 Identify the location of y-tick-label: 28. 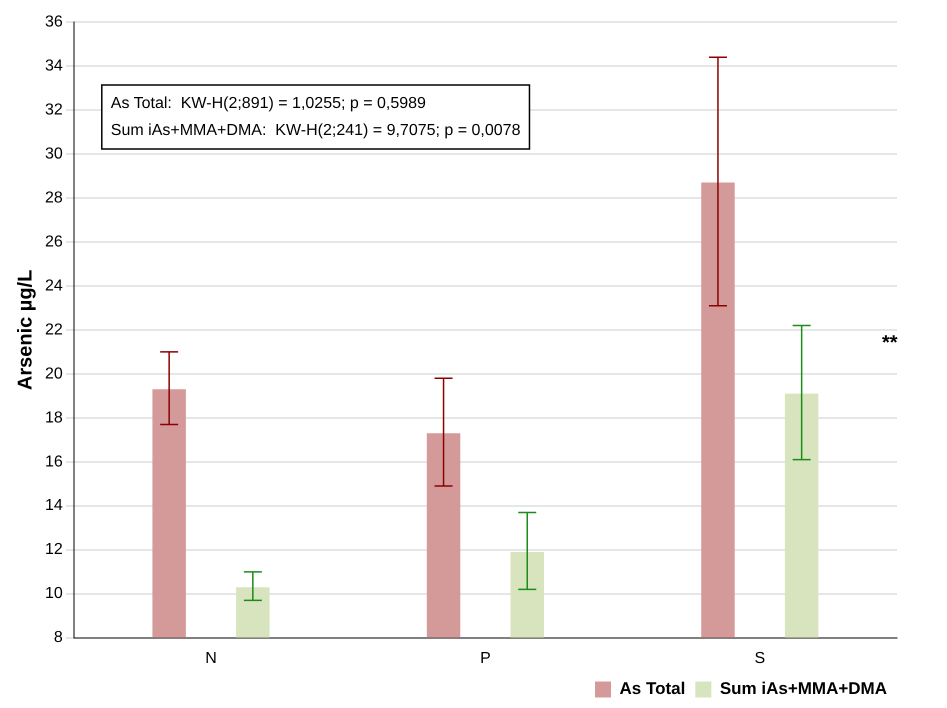
(54, 197).